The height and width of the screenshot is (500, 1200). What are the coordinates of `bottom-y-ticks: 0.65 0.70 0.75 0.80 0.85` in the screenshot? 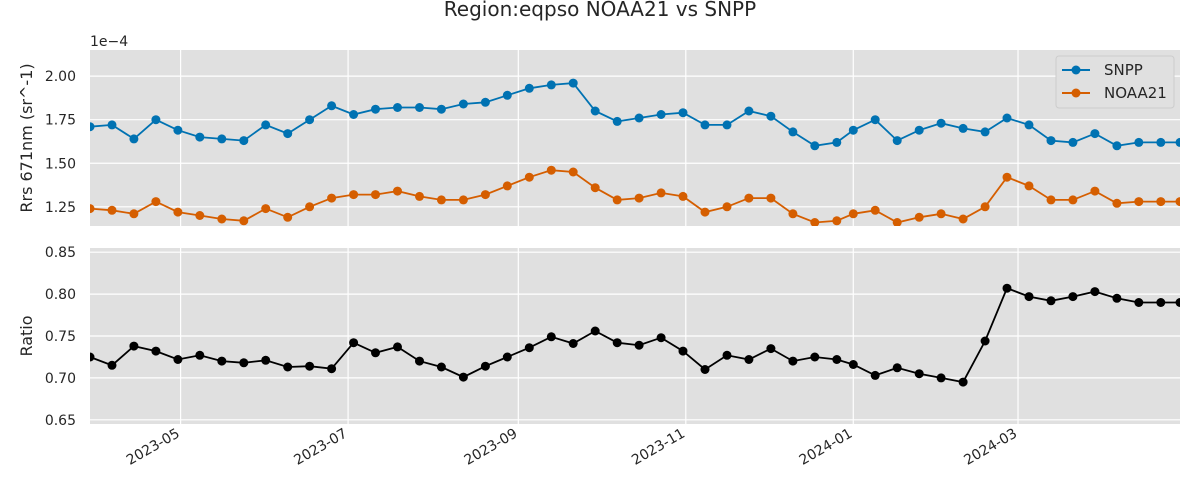 It's located at (60, 337).